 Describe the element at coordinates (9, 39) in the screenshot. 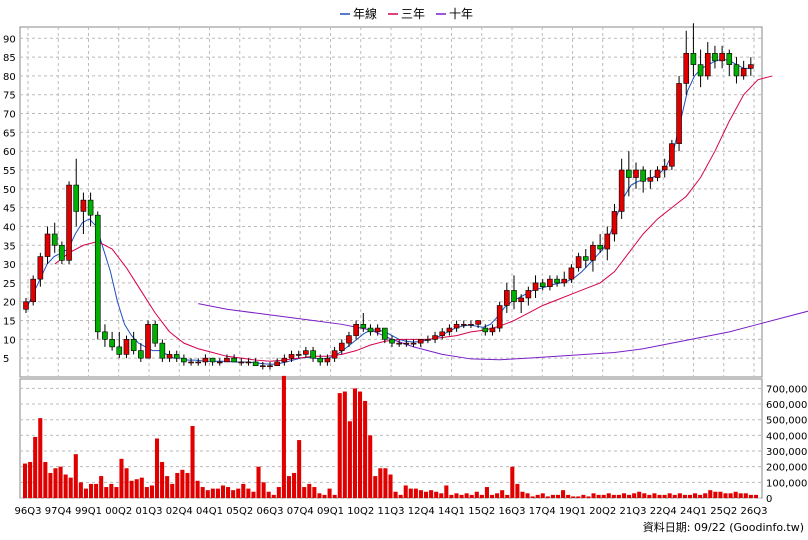

I see `price-tick-label: 90` at that location.